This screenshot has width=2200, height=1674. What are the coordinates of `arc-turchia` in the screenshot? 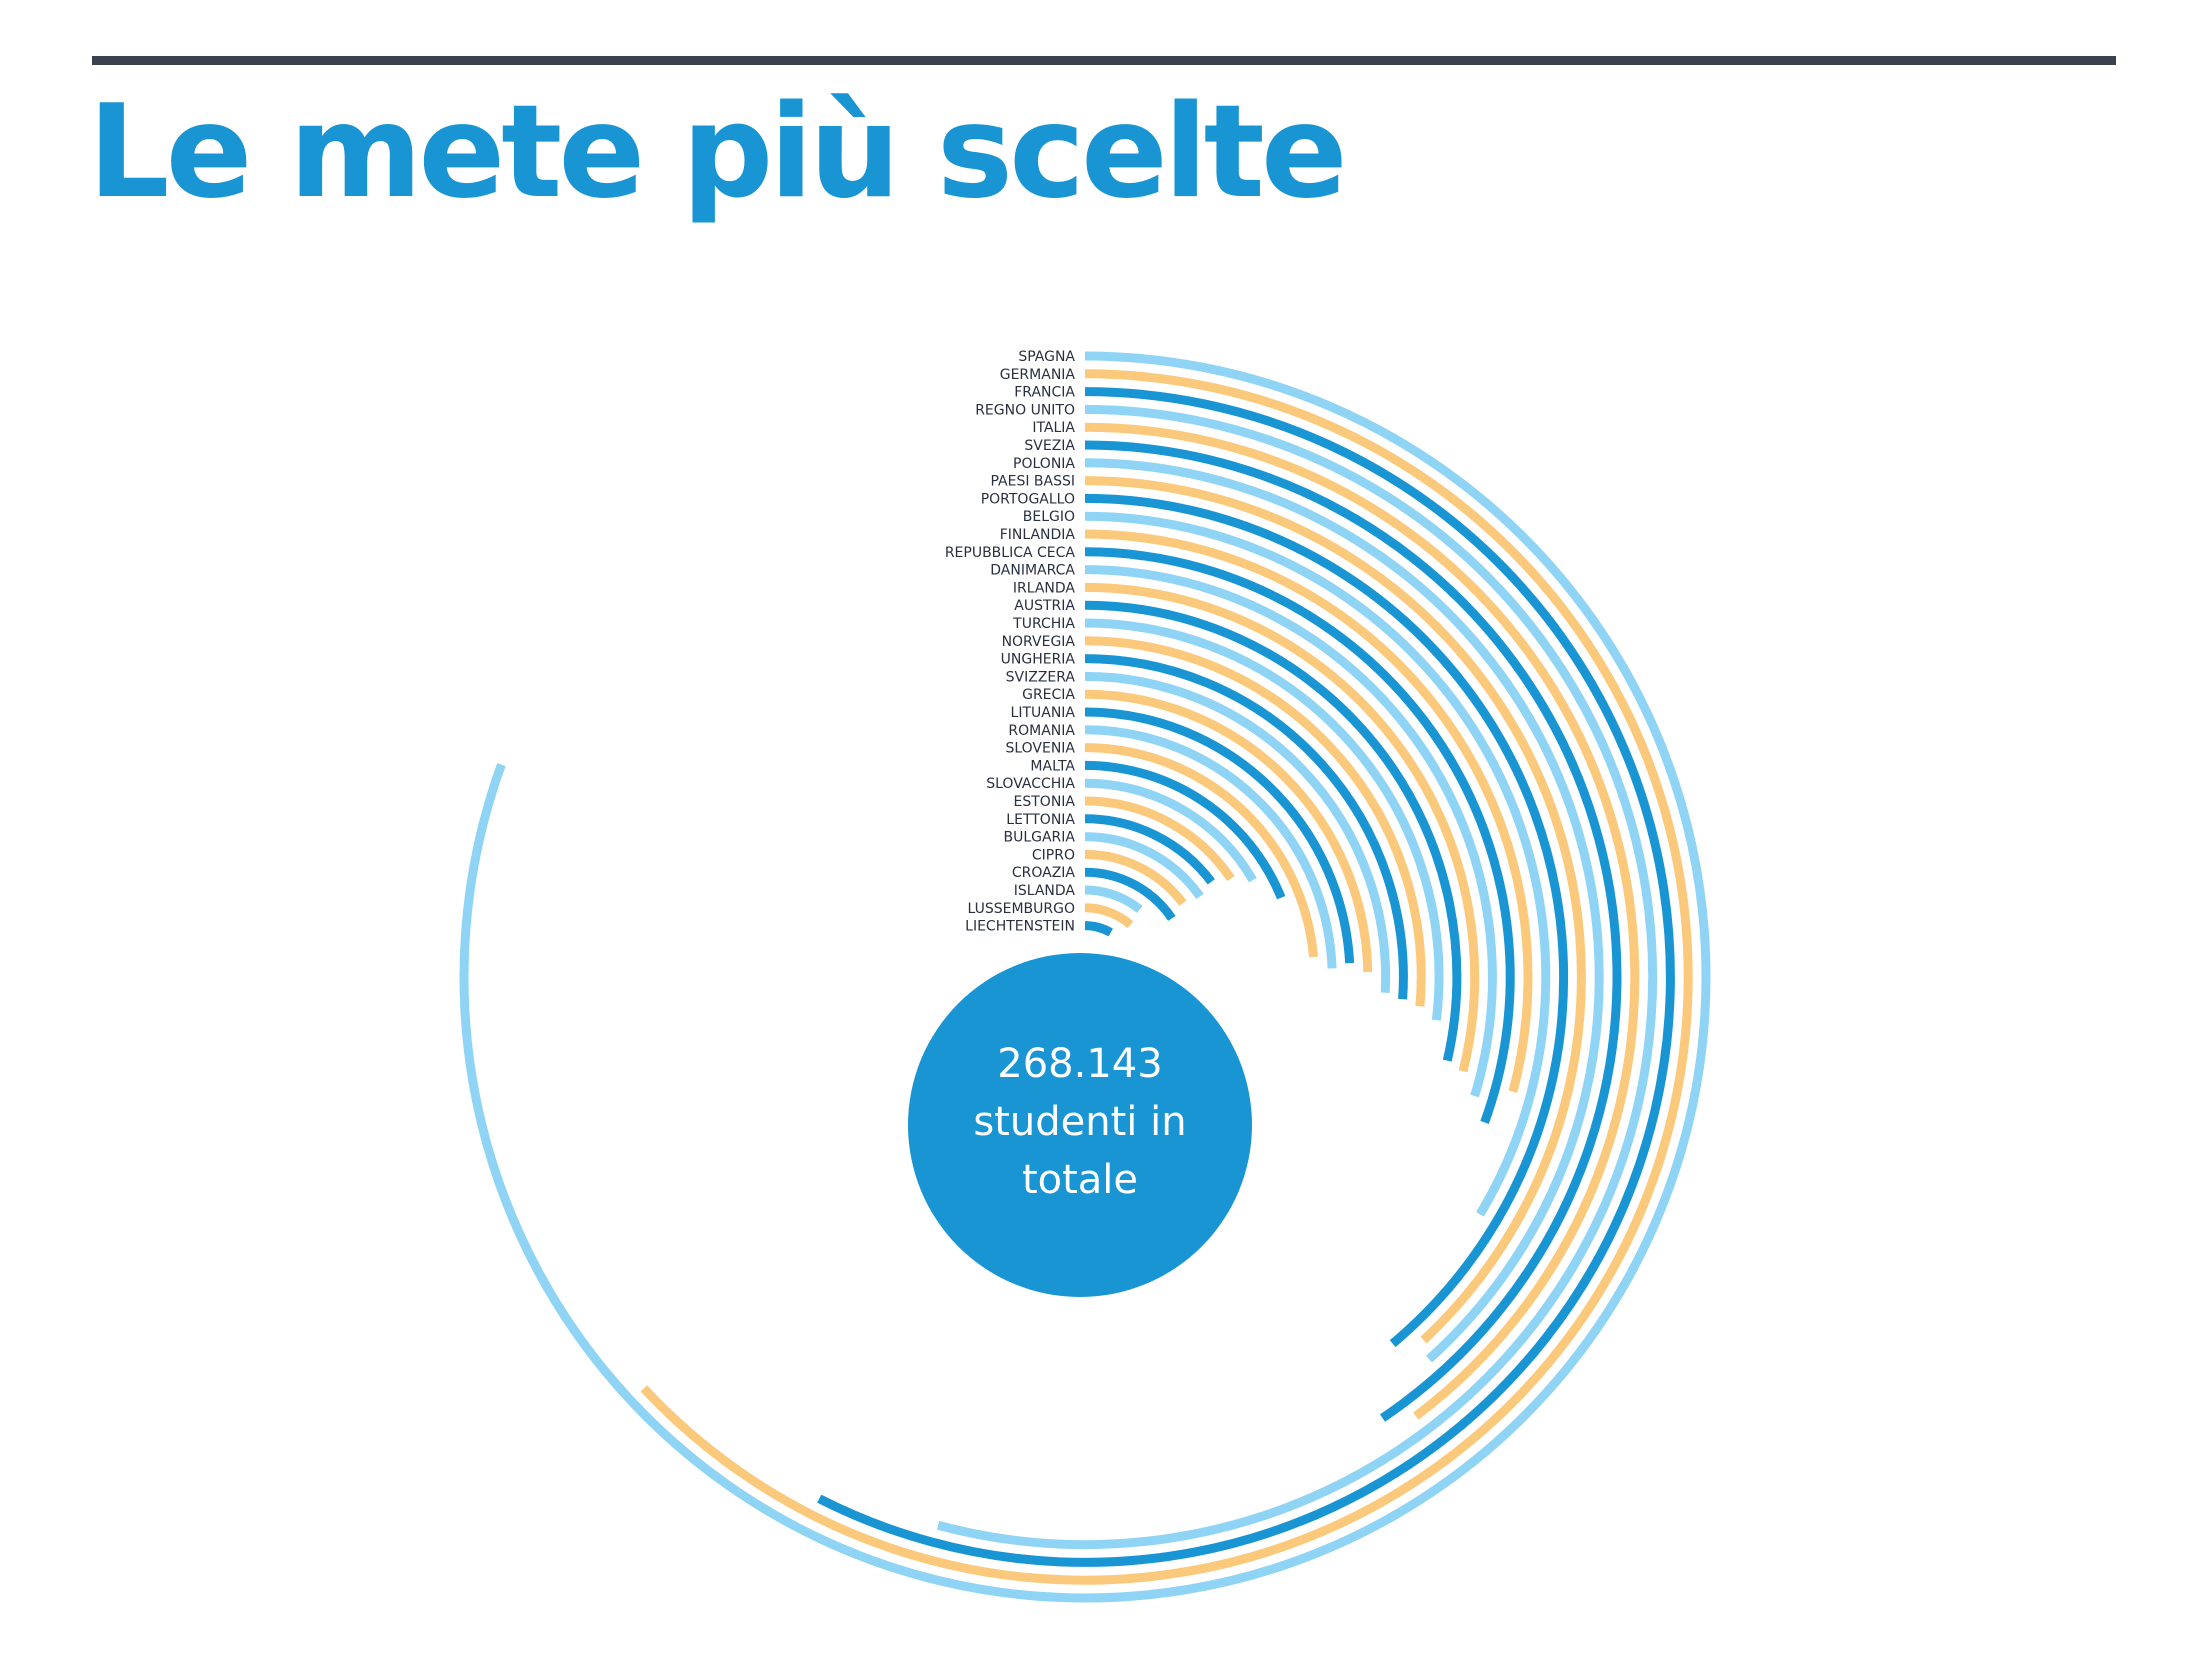 It's located at (1264, 819).